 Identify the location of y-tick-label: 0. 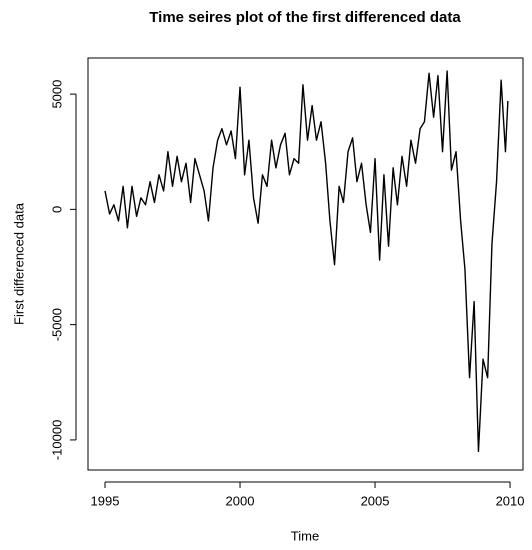
(56, 209).